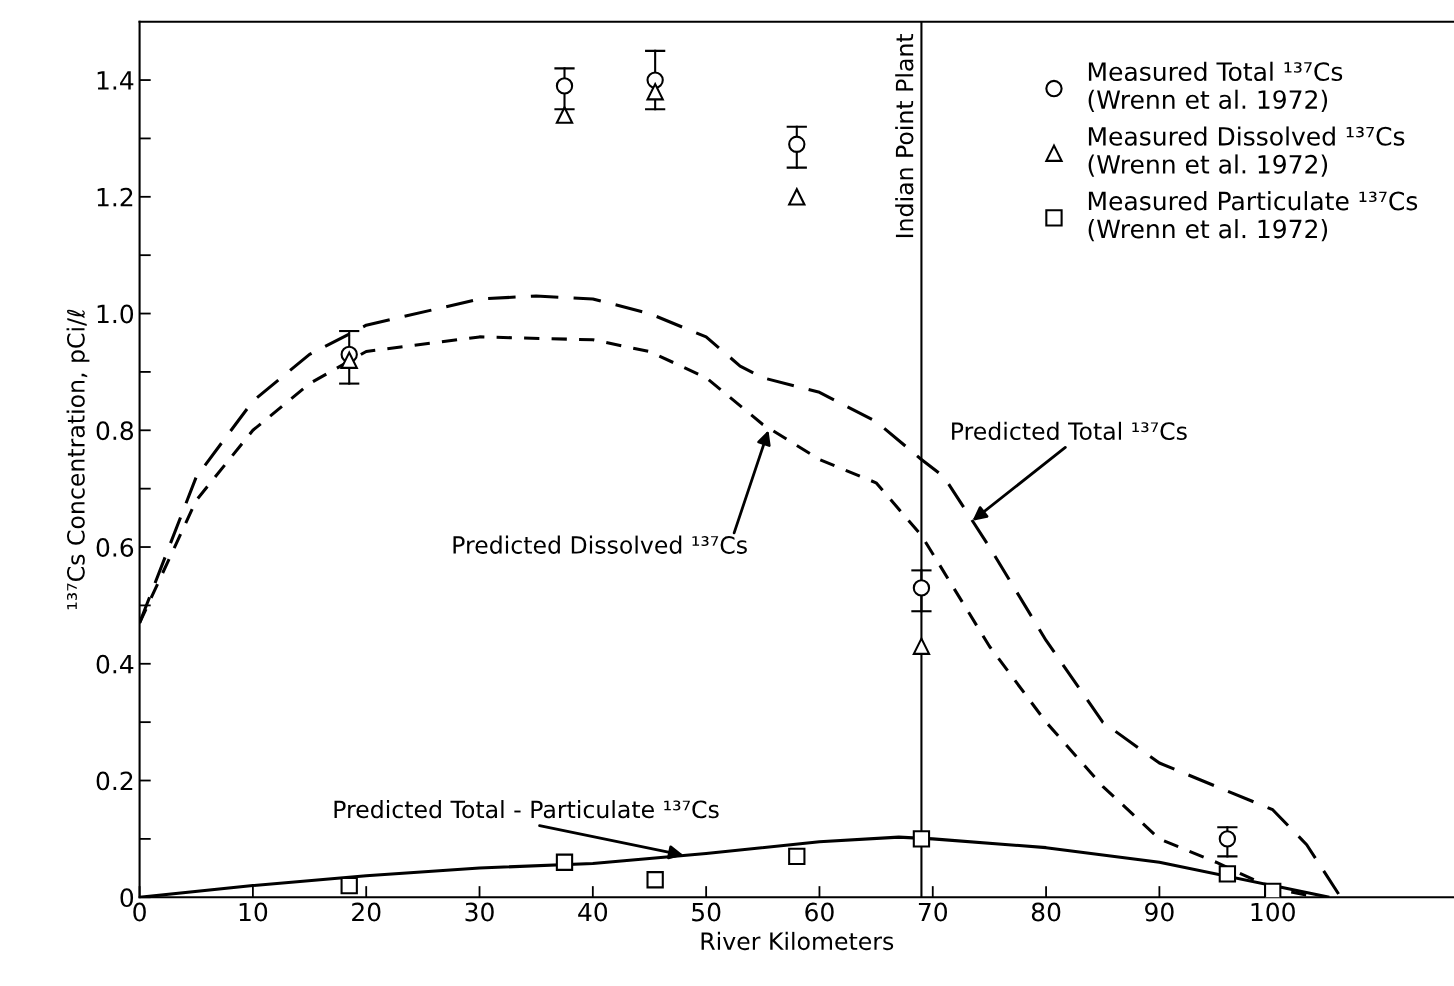 The image size is (1454, 986). I want to click on x-tick-label: 70, so click(933, 912).